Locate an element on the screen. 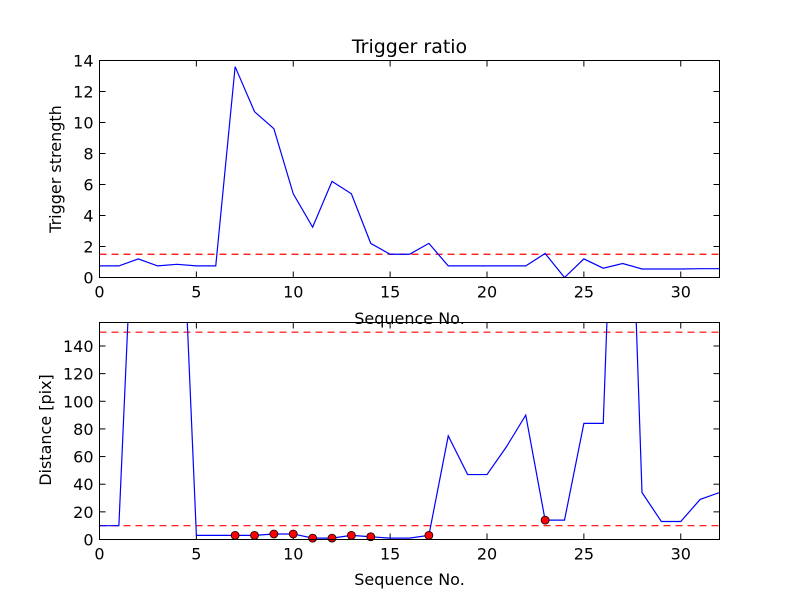  y-tick-label: 120 is located at coordinates (78, 374).